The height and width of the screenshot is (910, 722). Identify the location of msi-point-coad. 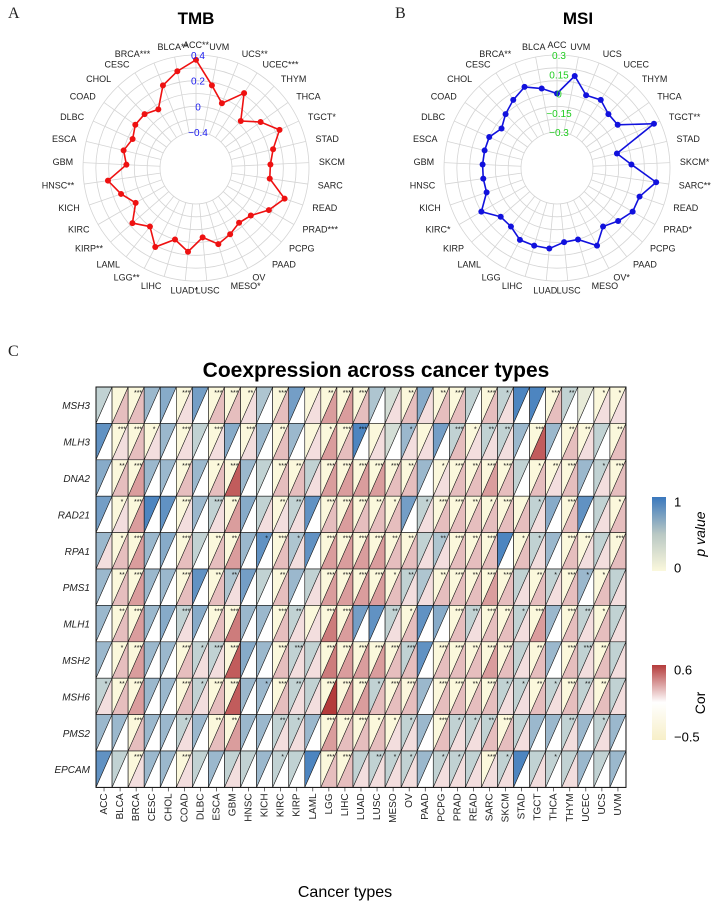
(501, 128).